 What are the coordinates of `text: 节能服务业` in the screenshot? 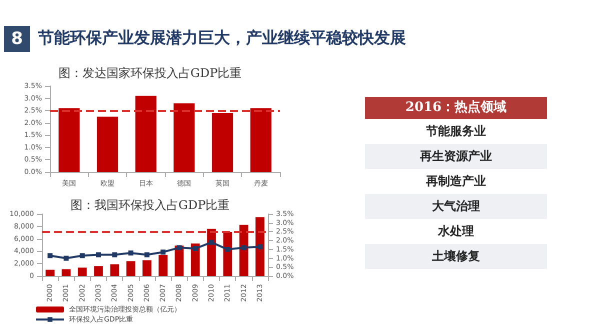 It's located at (456, 131).